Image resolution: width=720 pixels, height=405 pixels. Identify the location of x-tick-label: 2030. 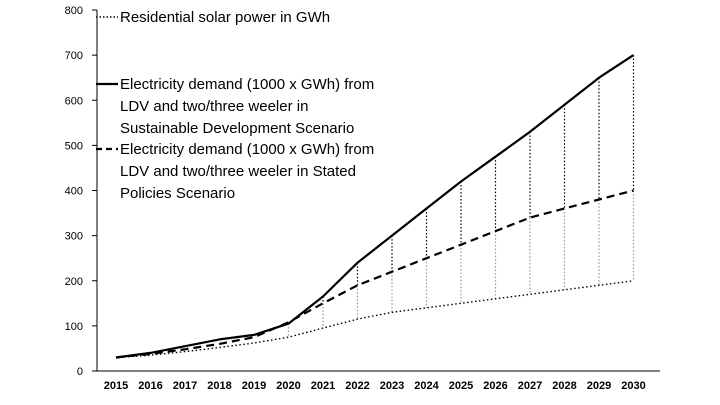
(633, 386).